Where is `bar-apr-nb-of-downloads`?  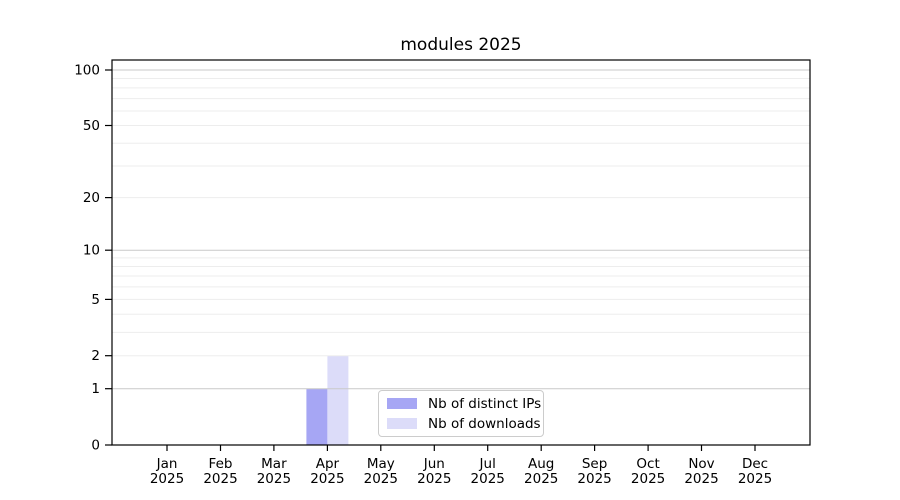
bar-apr-nb-of-downloads is located at coordinates (338, 400).